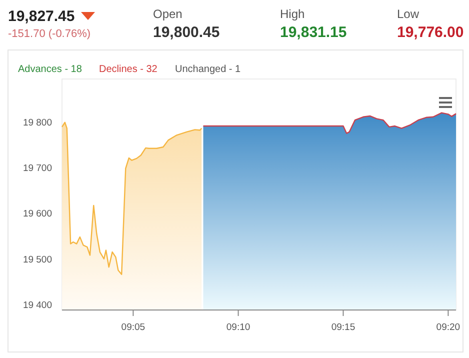  Describe the element at coordinates (238, 327) in the screenshot. I see `x-tick-label: 09:10` at that location.